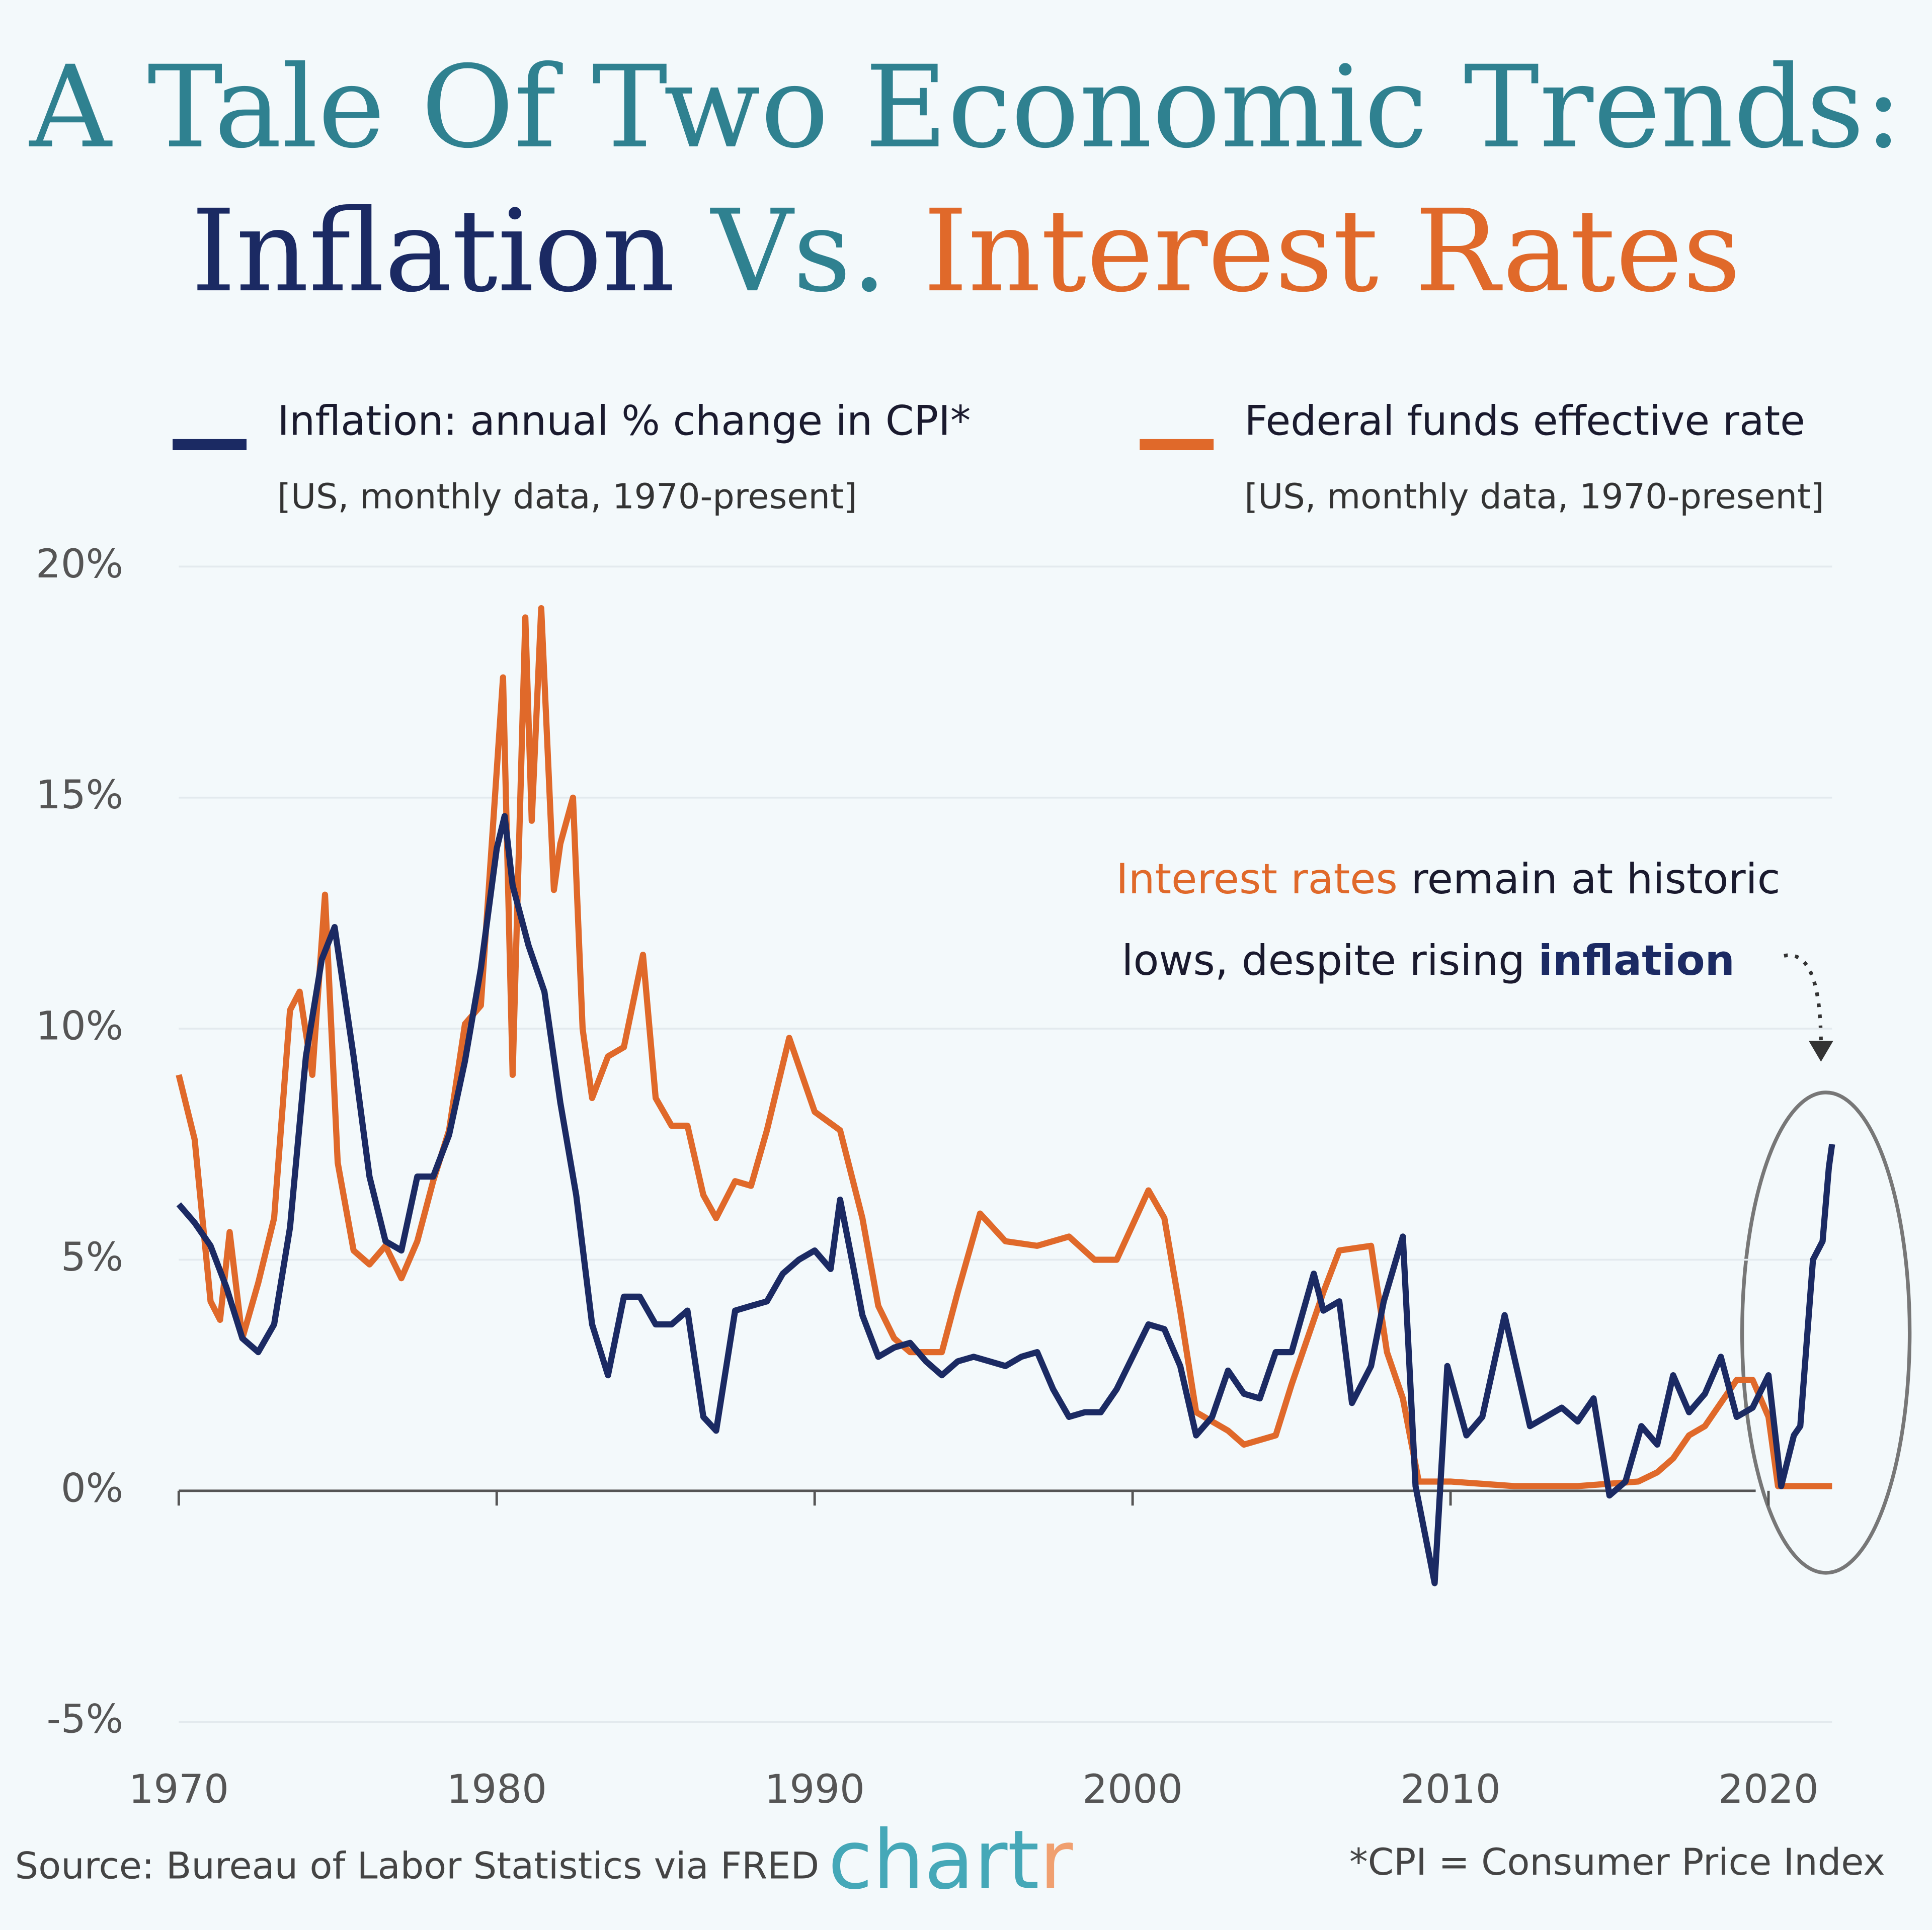 Image resolution: width=1932 pixels, height=1930 pixels. I want to click on annotation: Interest rates remain at historic, so click(1448, 879).